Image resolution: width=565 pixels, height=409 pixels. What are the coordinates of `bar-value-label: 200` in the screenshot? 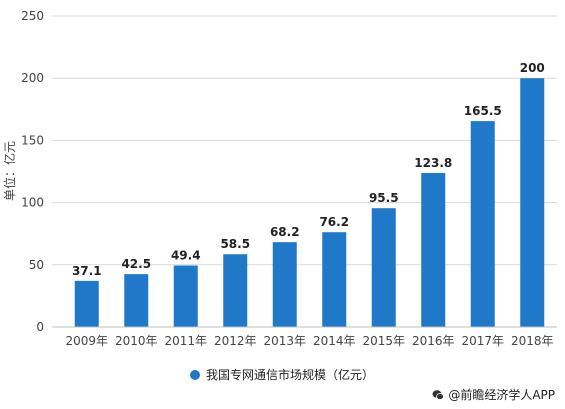 It's located at (532, 68).